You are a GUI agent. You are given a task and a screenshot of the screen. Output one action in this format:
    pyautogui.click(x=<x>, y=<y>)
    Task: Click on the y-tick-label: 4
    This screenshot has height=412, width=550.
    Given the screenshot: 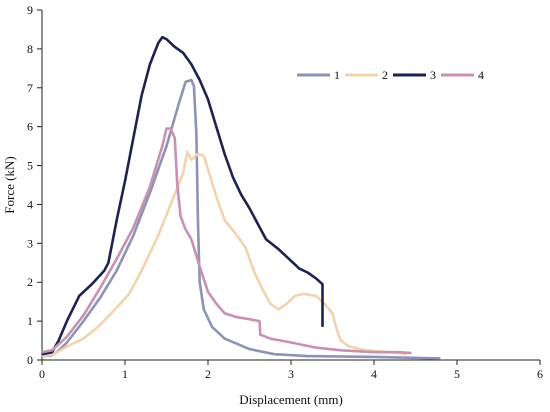 What is the action you would take?
    pyautogui.click(x=30, y=204)
    